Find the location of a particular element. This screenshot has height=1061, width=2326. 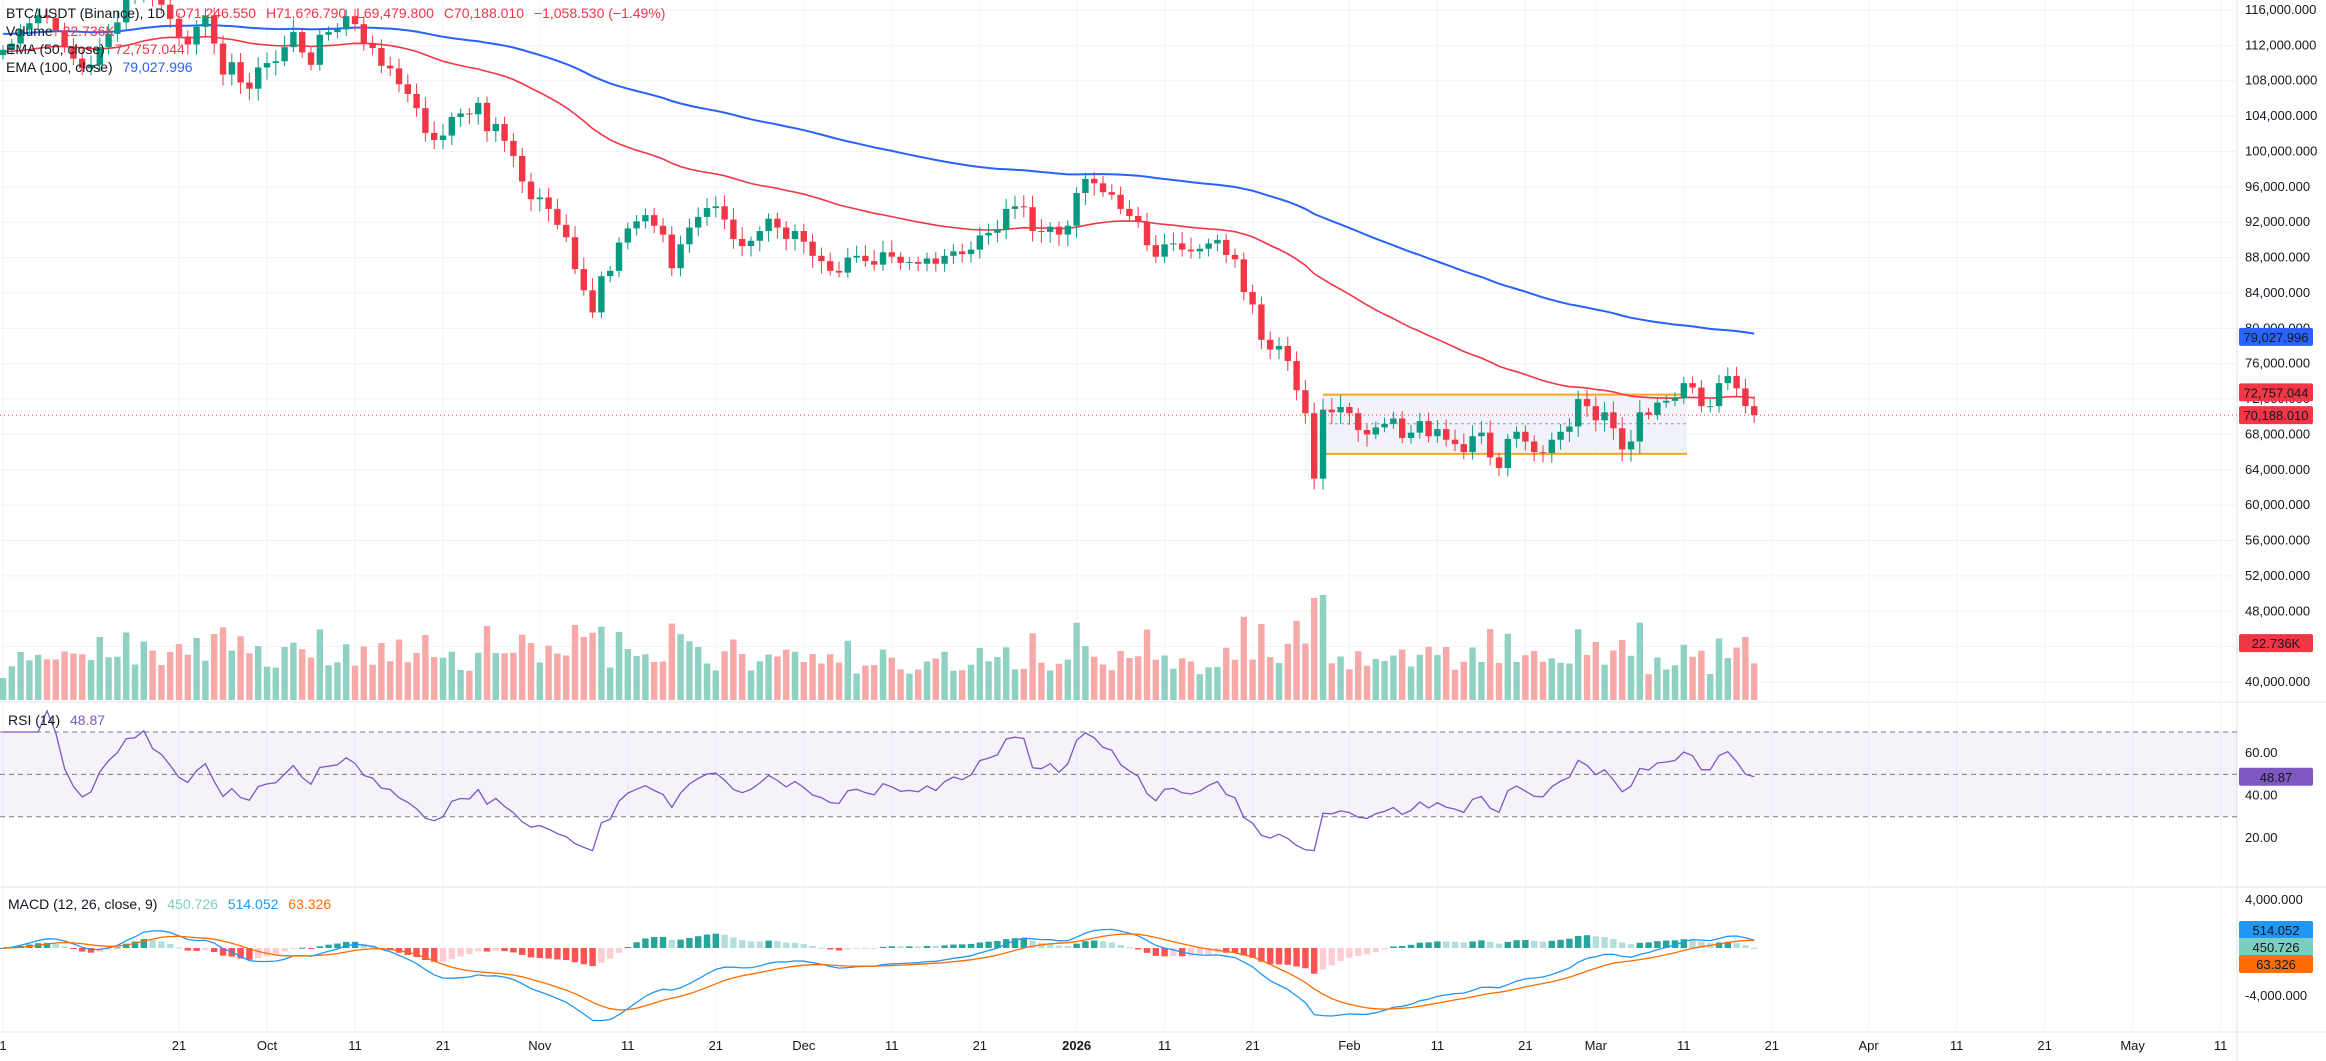

price-badge-label-3: 22.736K is located at coordinates (2276, 643).